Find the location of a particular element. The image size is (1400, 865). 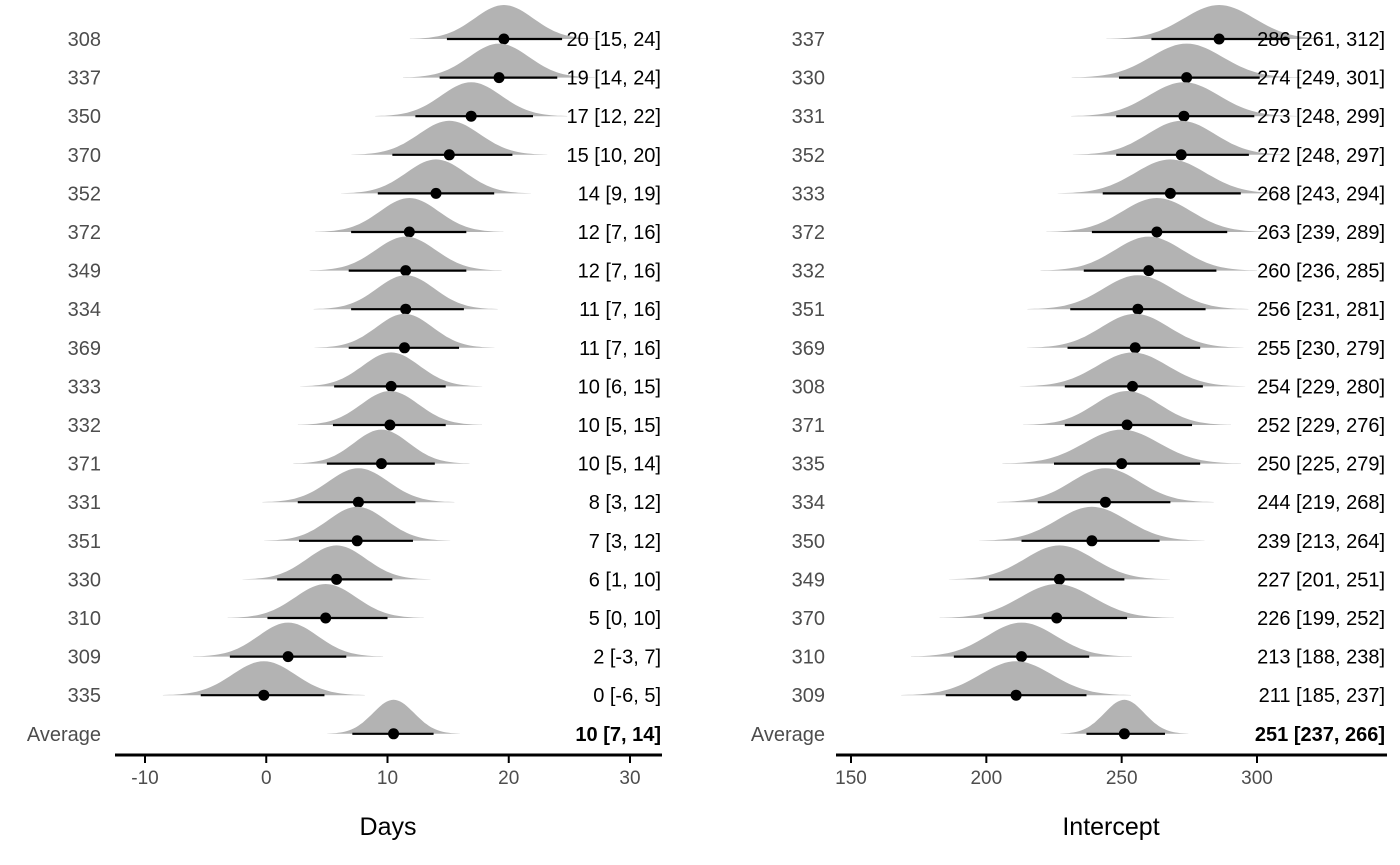

panel0-row-330-density is located at coordinates (336, 562).